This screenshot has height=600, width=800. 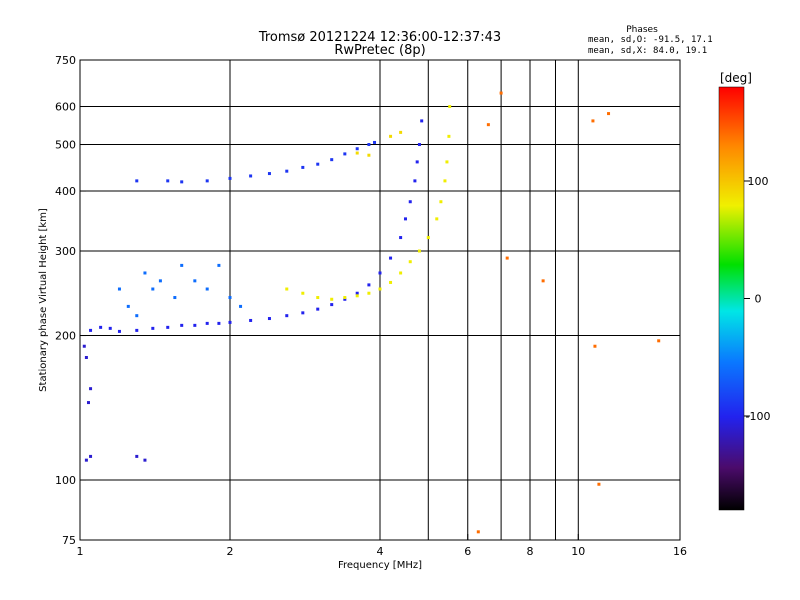 I want to click on chart-title: Tromsø 20121224 12:36:00-12:37:43, so click(x=379, y=37).